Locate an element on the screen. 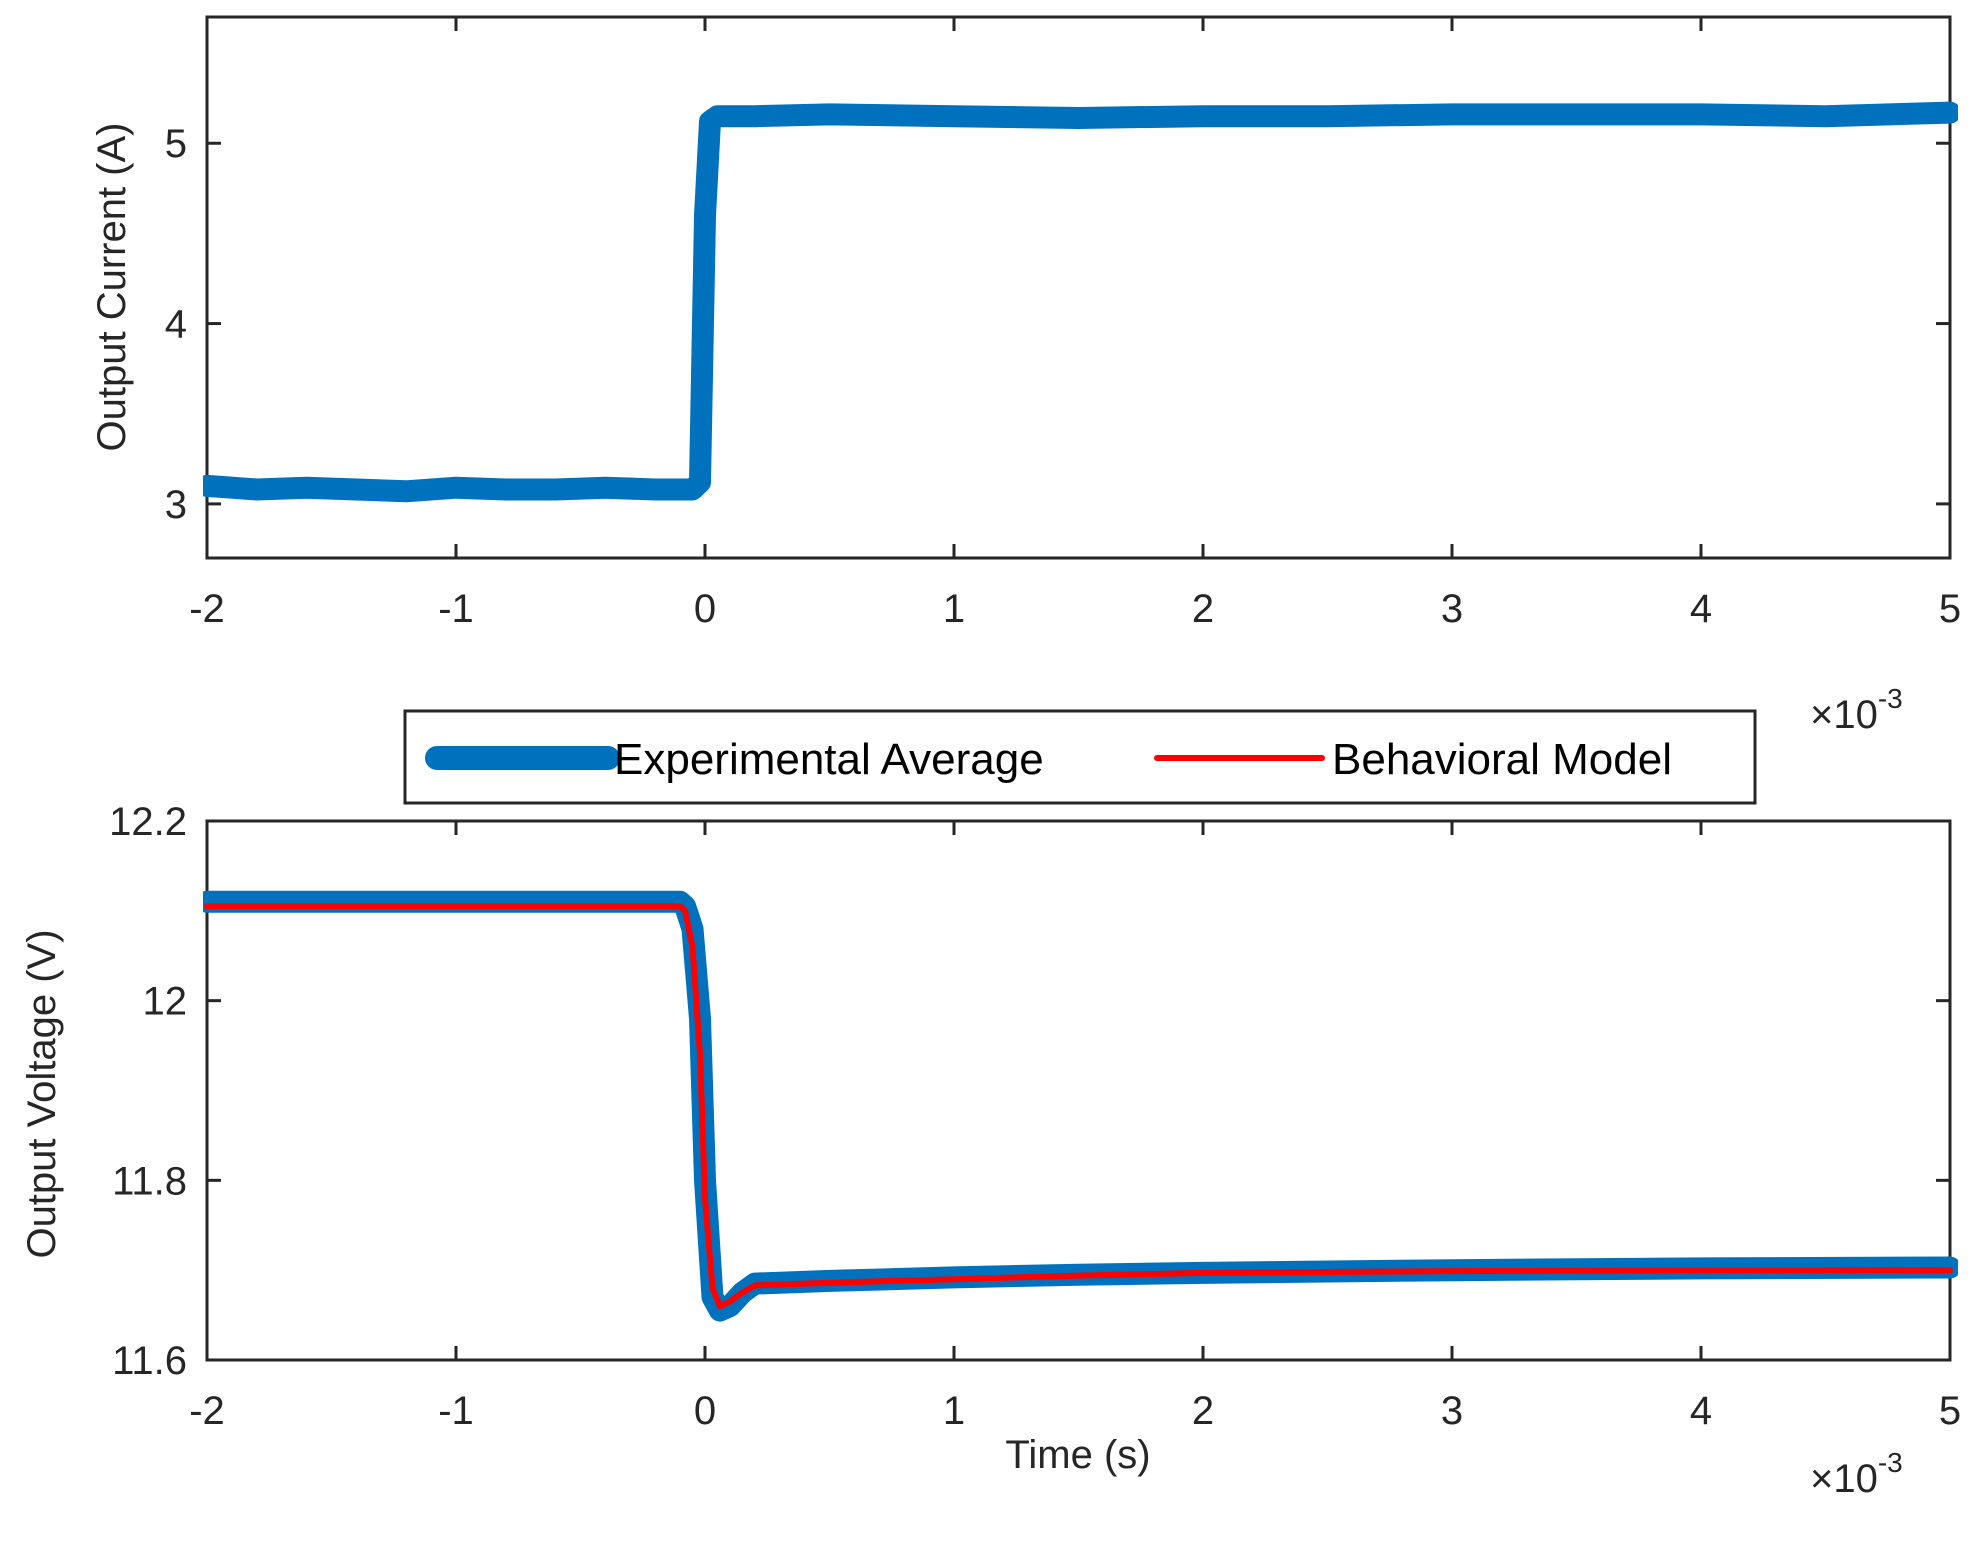  voltage-y-tick-label: 11.6 is located at coordinates (149, 1361).